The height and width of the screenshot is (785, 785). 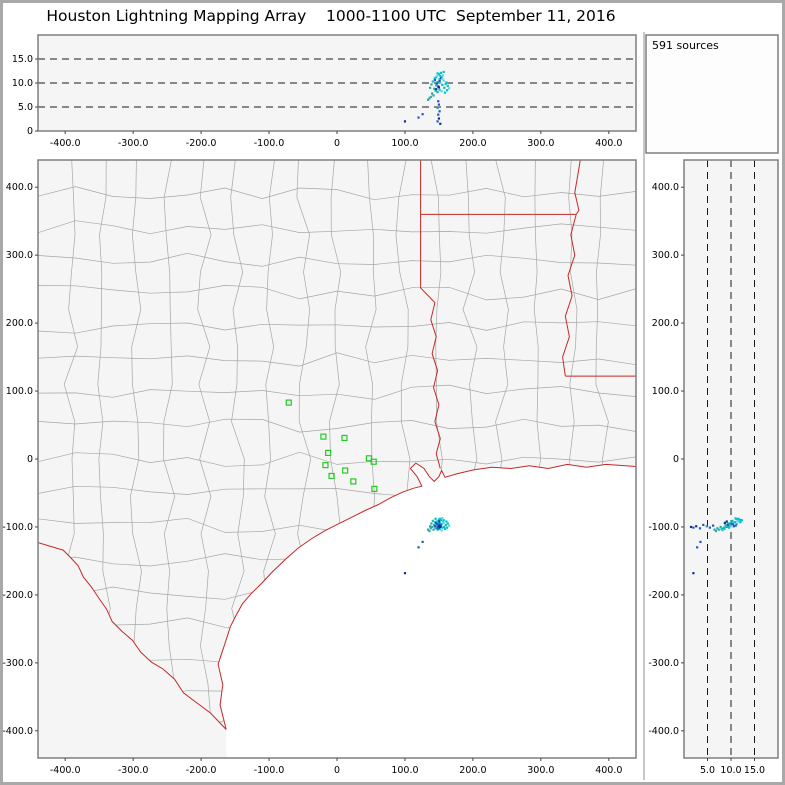 I want to click on y-tick-label: 15.0, so click(x=22, y=59).